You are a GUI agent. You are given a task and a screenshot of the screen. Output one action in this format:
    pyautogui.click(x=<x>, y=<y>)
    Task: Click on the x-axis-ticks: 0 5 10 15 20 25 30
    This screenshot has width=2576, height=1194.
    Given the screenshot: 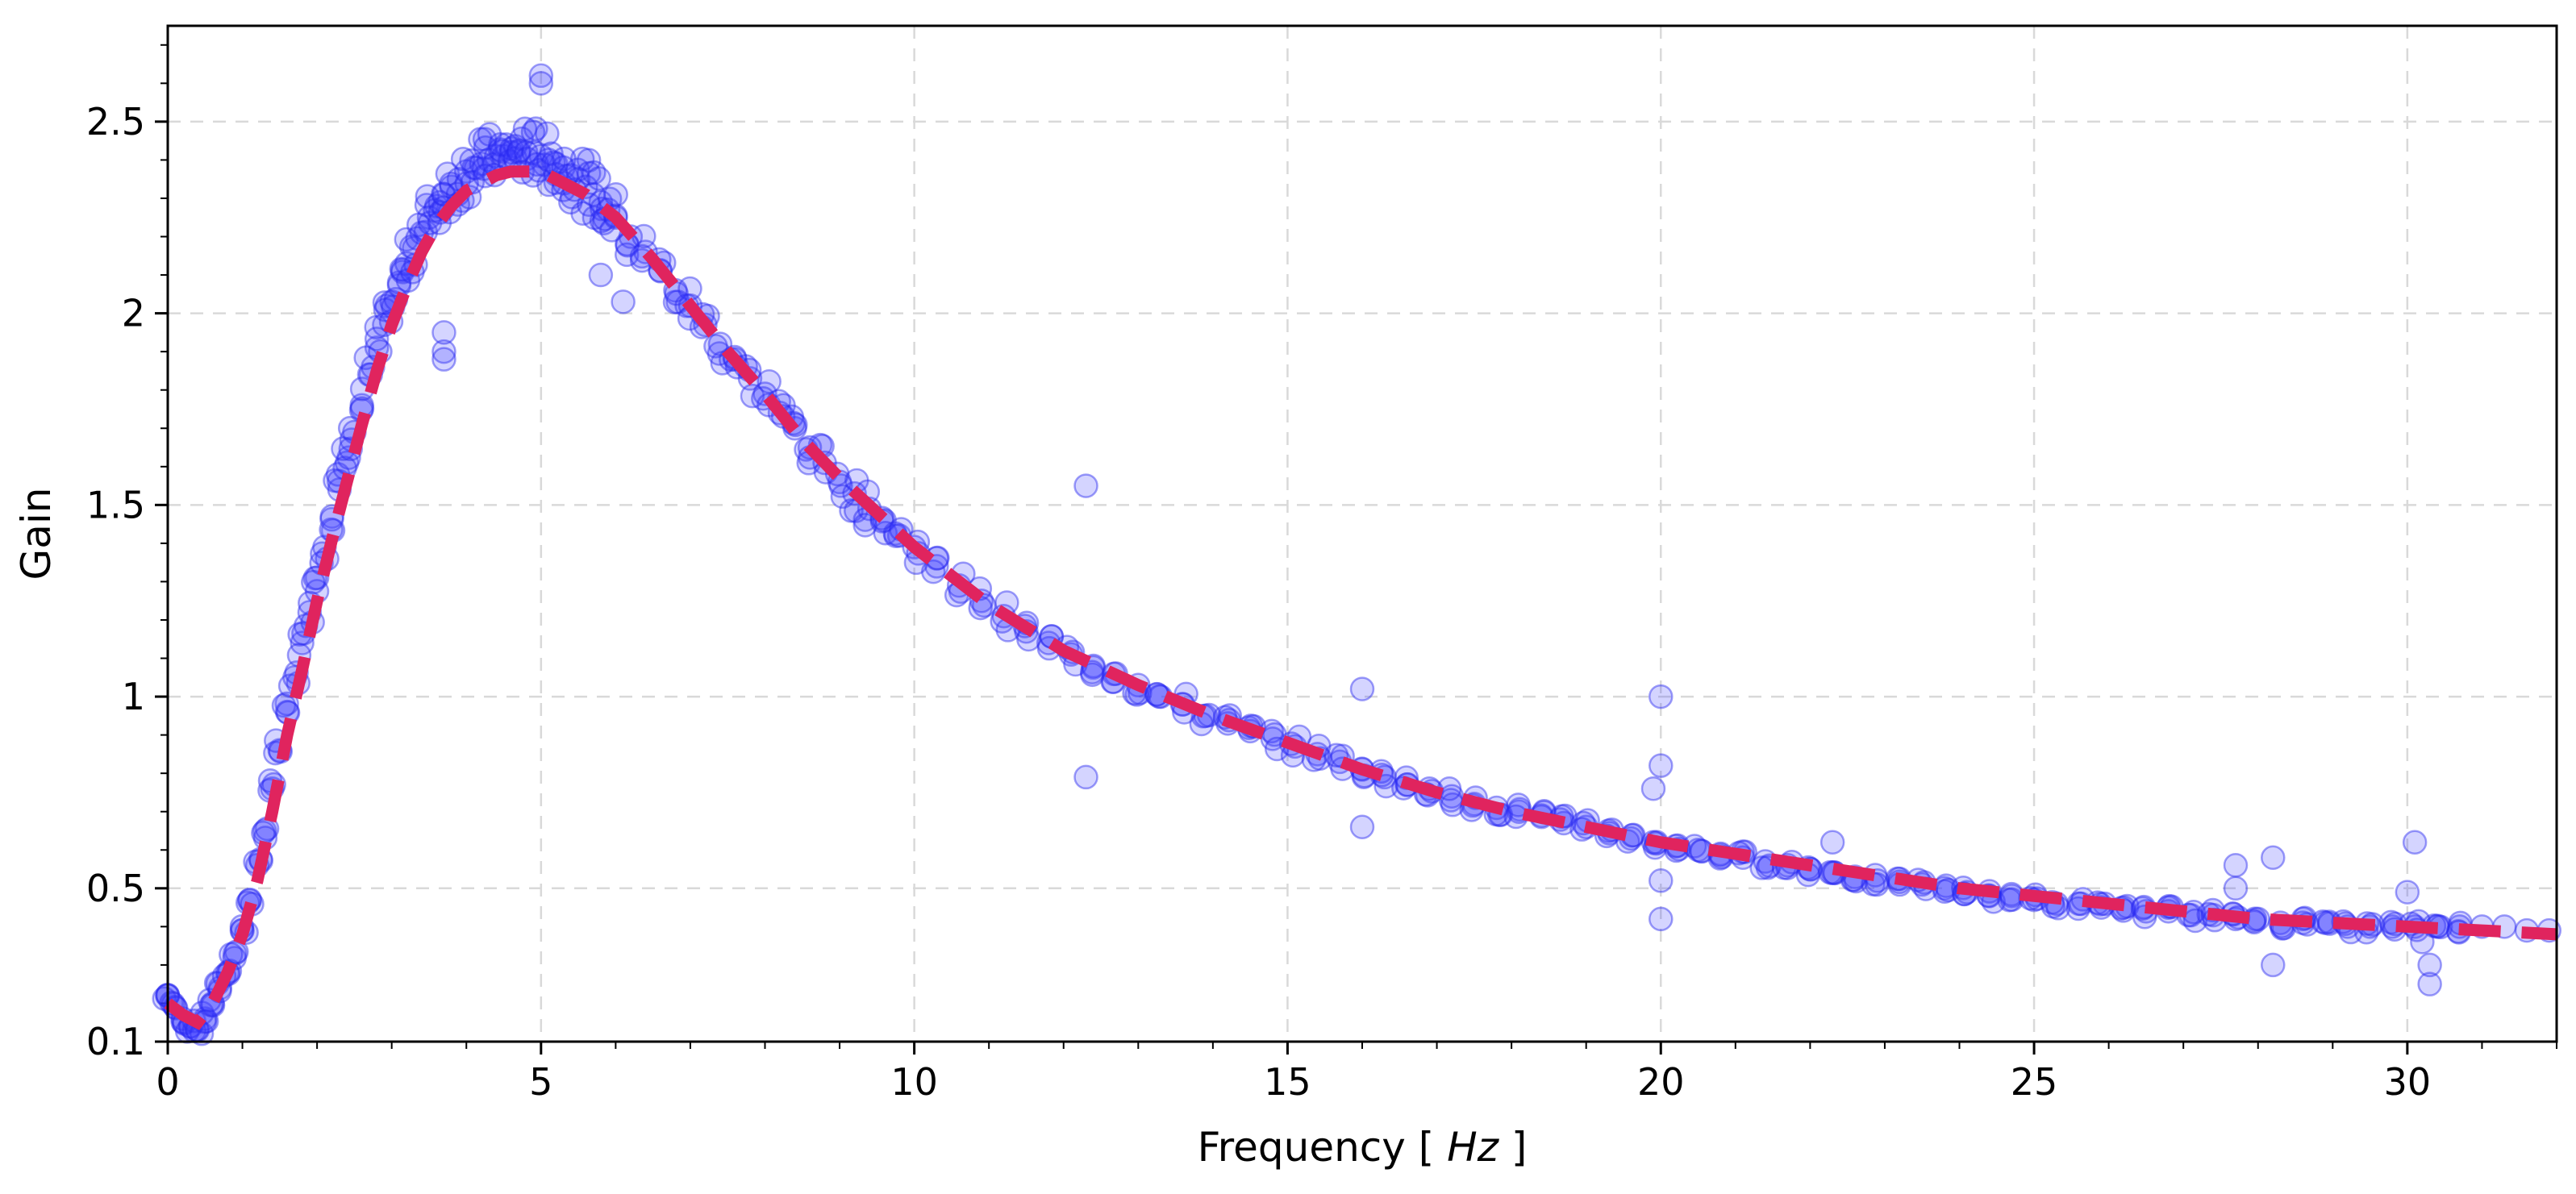 What is the action you would take?
    pyautogui.click(x=1293, y=1073)
    